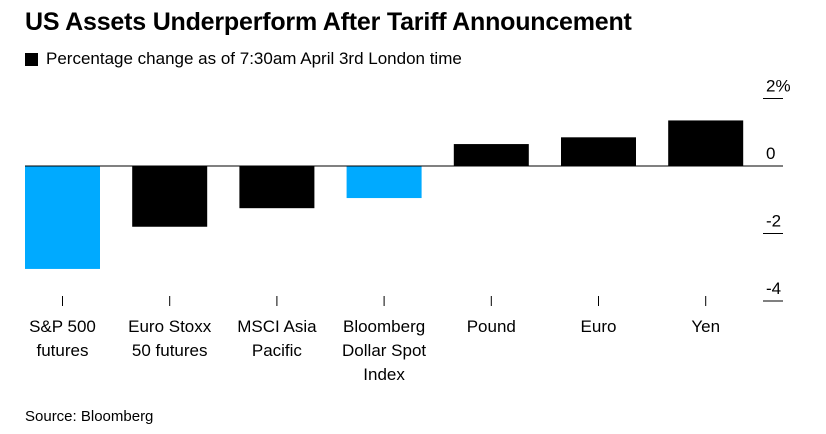 The height and width of the screenshot is (434, 826). What do you see at coordinates (599, 326) in the screenshot?
I see `category-label-5: Euro` at bounding box center [599, 326].